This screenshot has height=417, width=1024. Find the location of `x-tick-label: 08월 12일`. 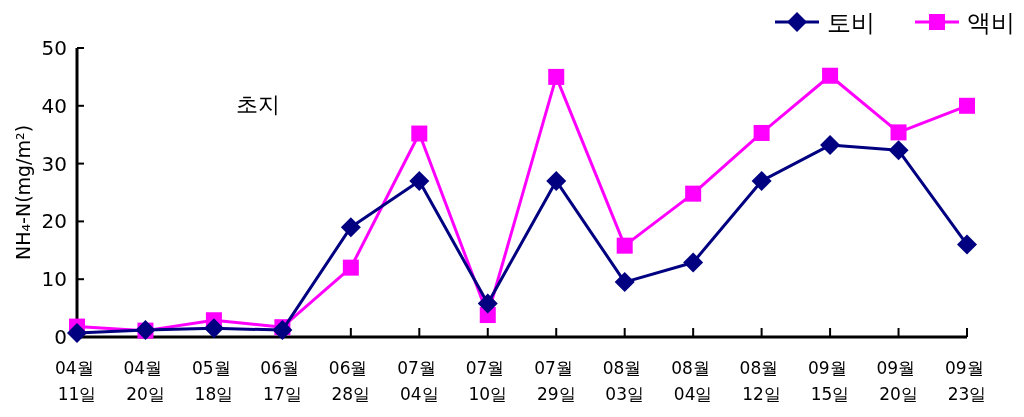

x-tick-label: 08월 12일 is located at coordinates (761, 381).